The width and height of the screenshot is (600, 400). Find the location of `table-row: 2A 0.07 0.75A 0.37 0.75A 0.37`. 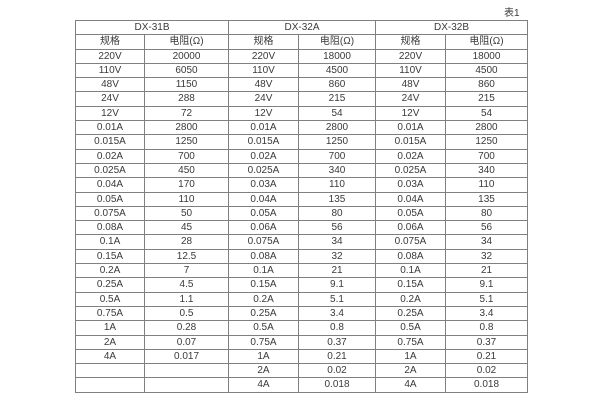

table-row: 2A 0.07 0.75A 0.37 0.75A 0.37 is located at coordinates (301, 342).